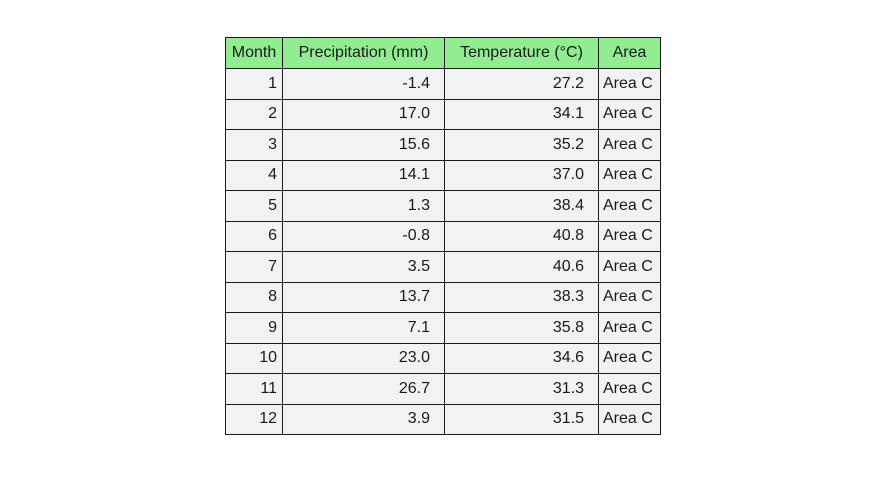 This screenshot has width=884, height=484. I want to click on month-cell: 4, so click(254, 175).